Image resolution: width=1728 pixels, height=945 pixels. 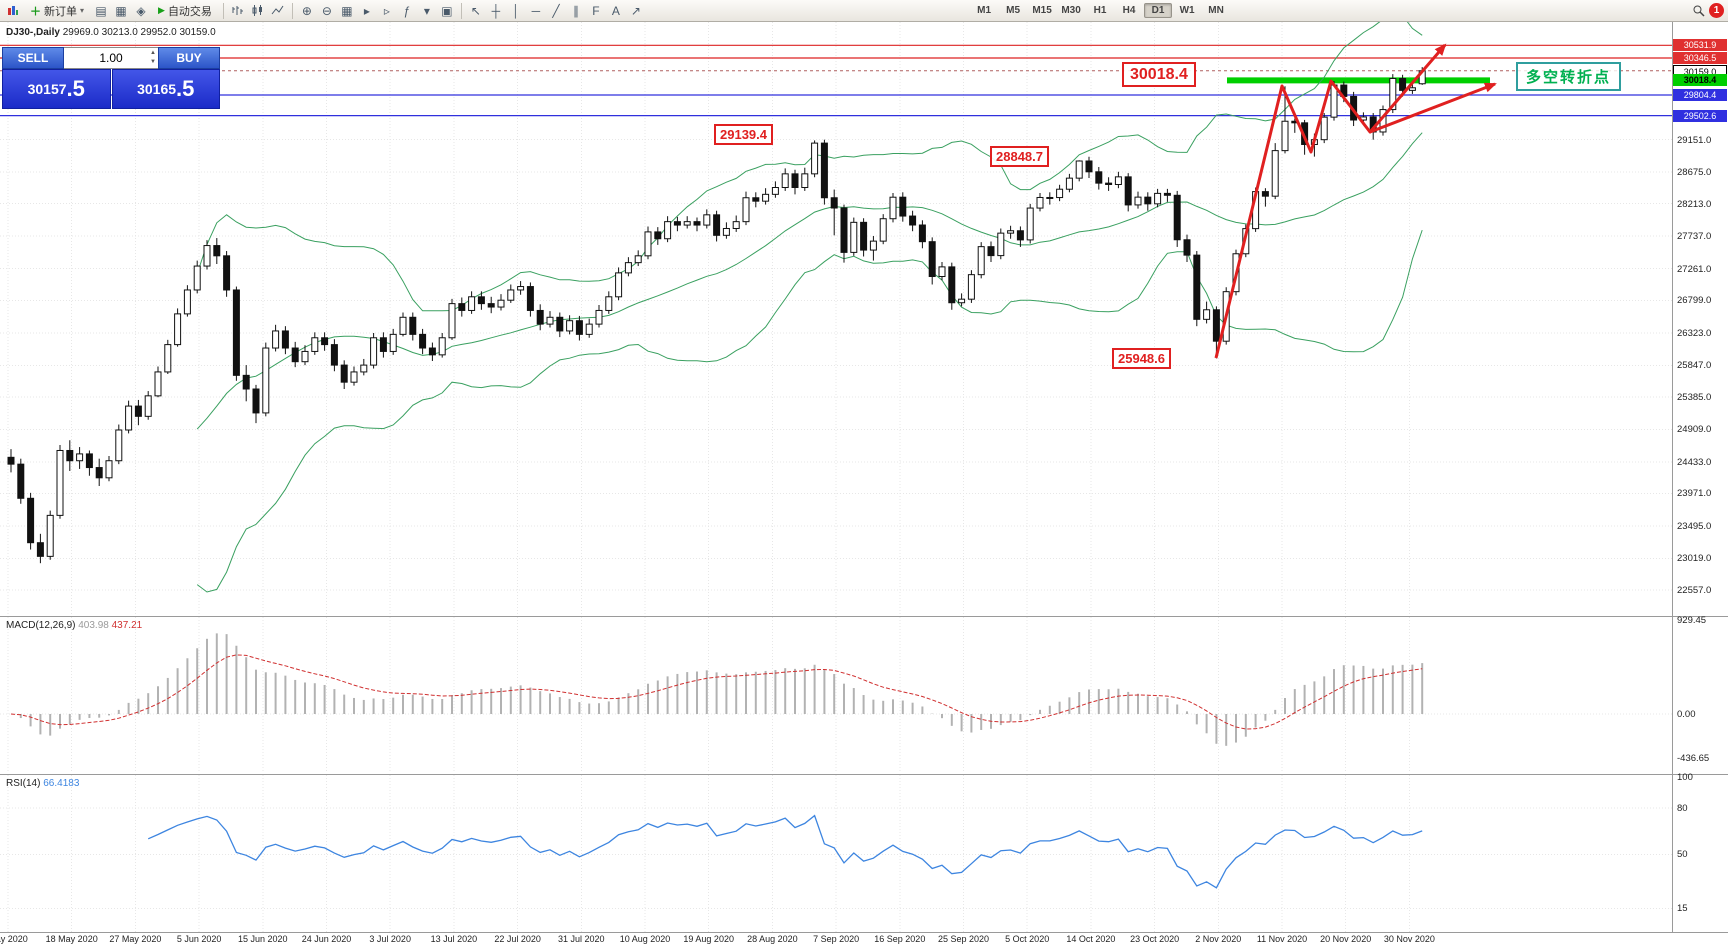 I want to click on rsi-label: RSI(14), so click(x=23, y=783).